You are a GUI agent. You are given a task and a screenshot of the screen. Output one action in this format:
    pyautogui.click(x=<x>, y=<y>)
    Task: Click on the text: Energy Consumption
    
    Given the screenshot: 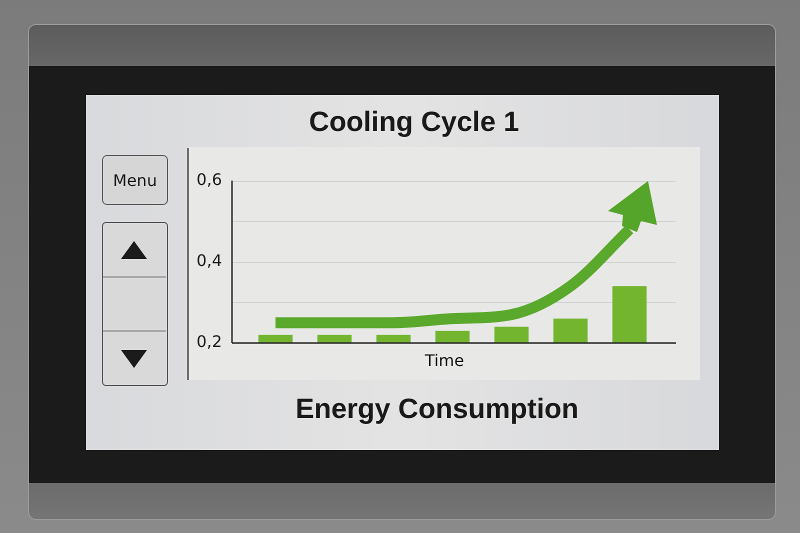 What is the action you would take?
    pyautogui.click(x=437, y=409)
    